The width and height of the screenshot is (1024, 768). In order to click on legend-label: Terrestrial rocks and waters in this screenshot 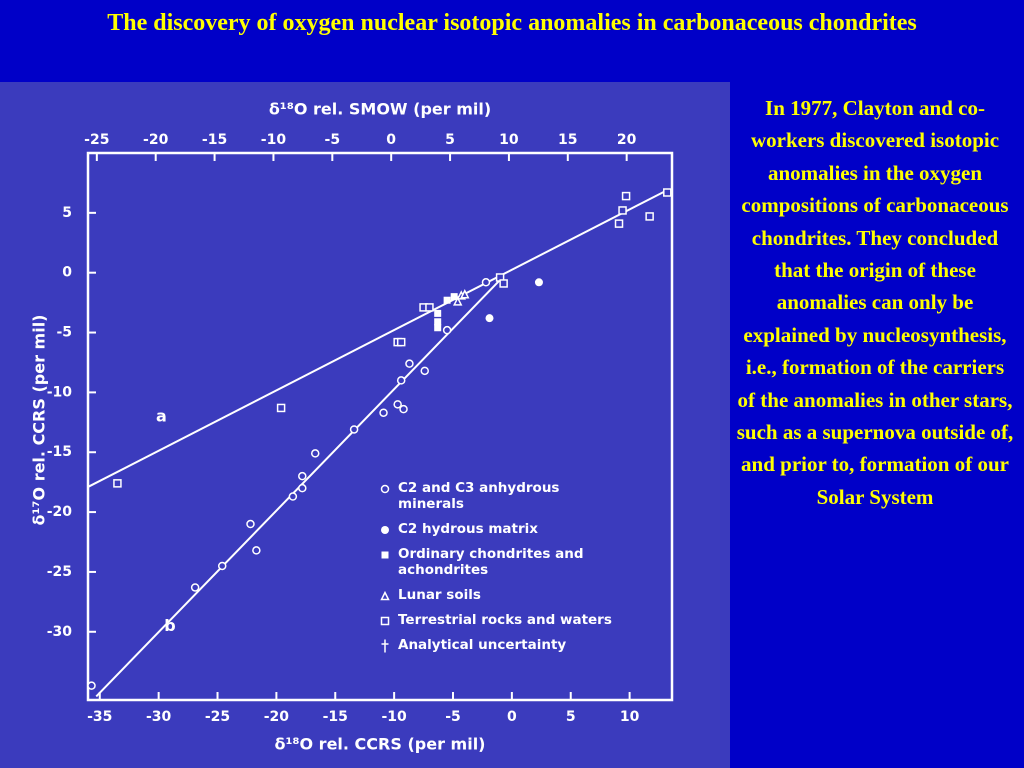, I will do `click(505, 620)`.